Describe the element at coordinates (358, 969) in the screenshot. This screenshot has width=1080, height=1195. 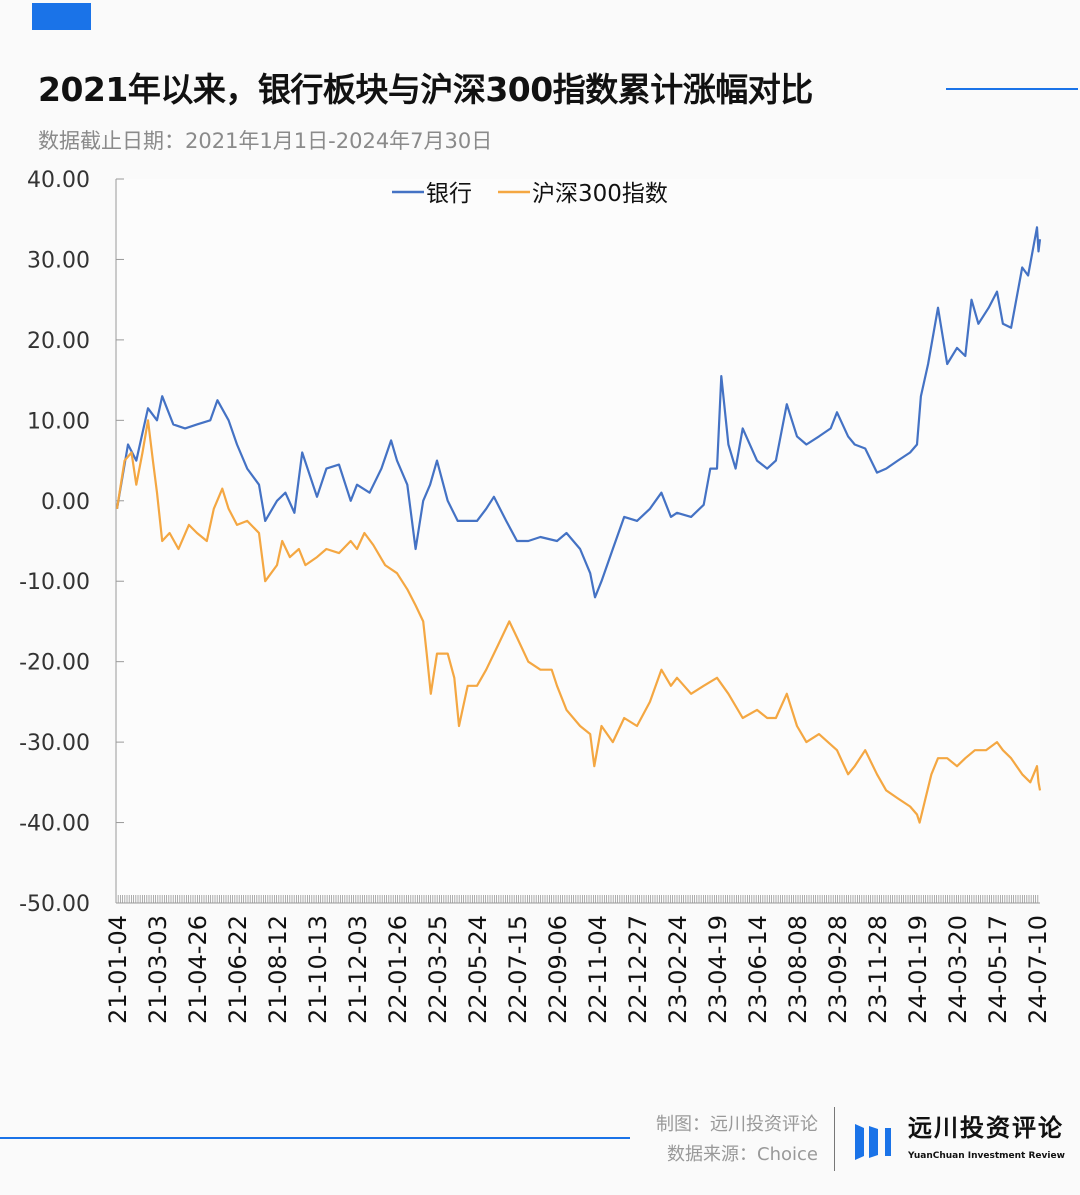
I see `x-tick-label: 21-12-03` at that location.